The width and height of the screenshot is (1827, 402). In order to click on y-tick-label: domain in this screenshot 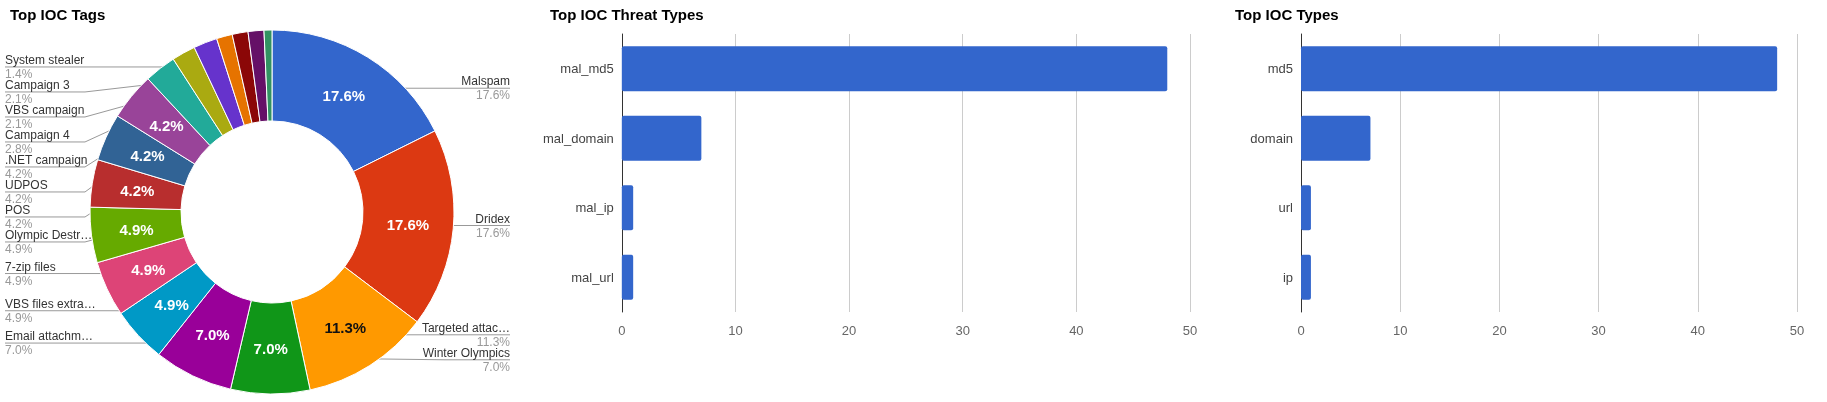, I will do `click(1271, 138)`.